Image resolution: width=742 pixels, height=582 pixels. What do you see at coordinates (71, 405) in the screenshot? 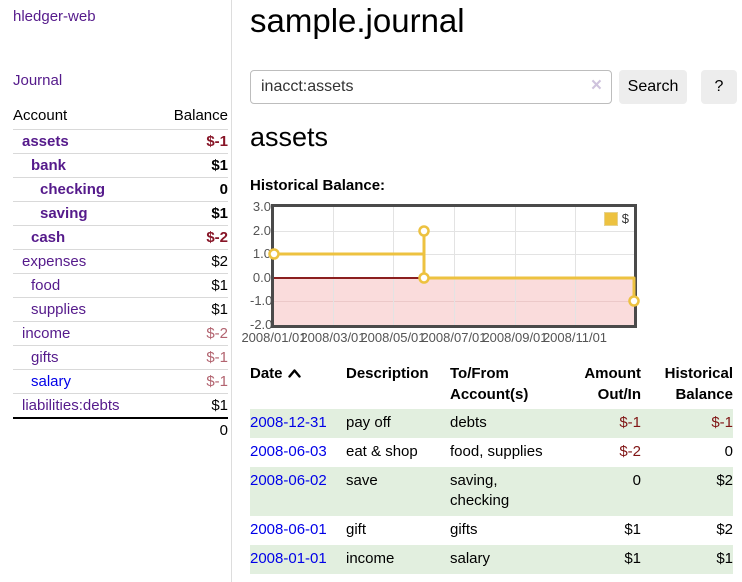
I see `account-link-liabilities-debts: liabilities:debts` at bounding box center [71, 405].